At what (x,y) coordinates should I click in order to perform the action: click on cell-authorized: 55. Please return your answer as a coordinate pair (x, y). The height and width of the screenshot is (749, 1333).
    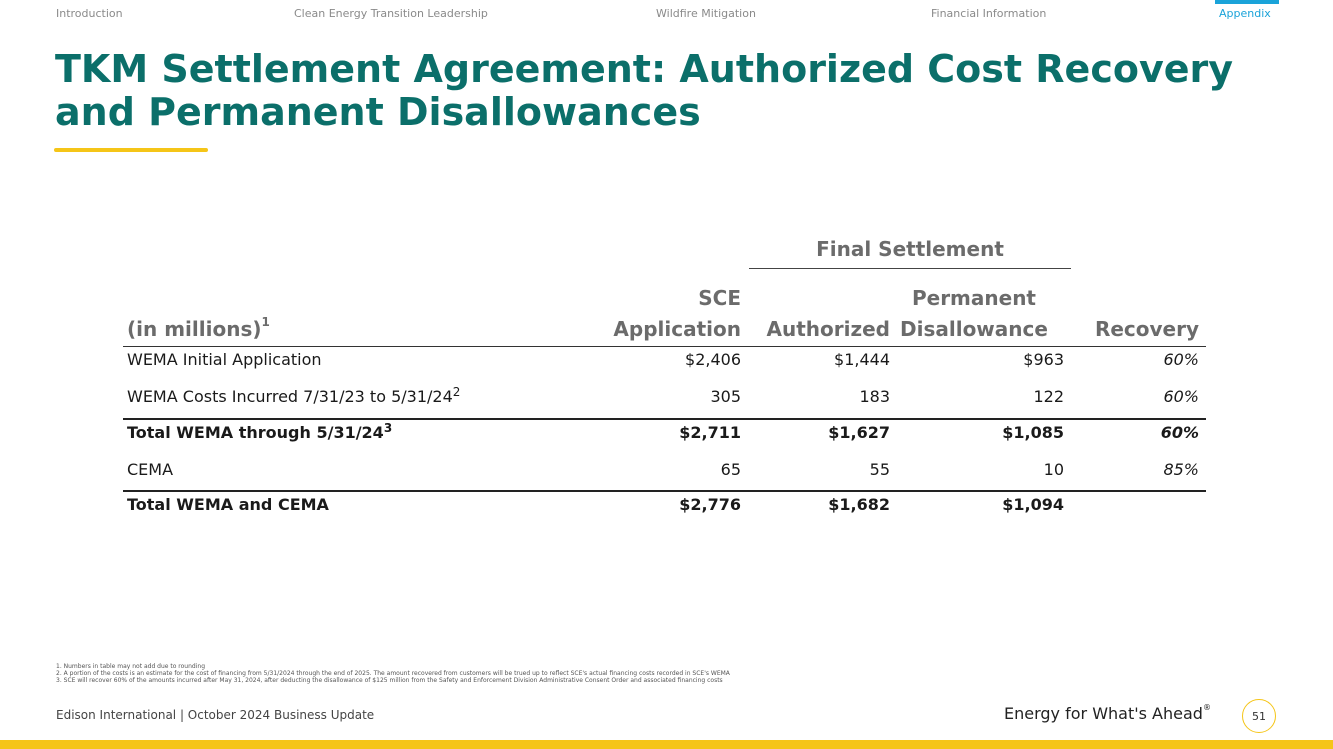
    Looking at the image, I should click on (879, 469).